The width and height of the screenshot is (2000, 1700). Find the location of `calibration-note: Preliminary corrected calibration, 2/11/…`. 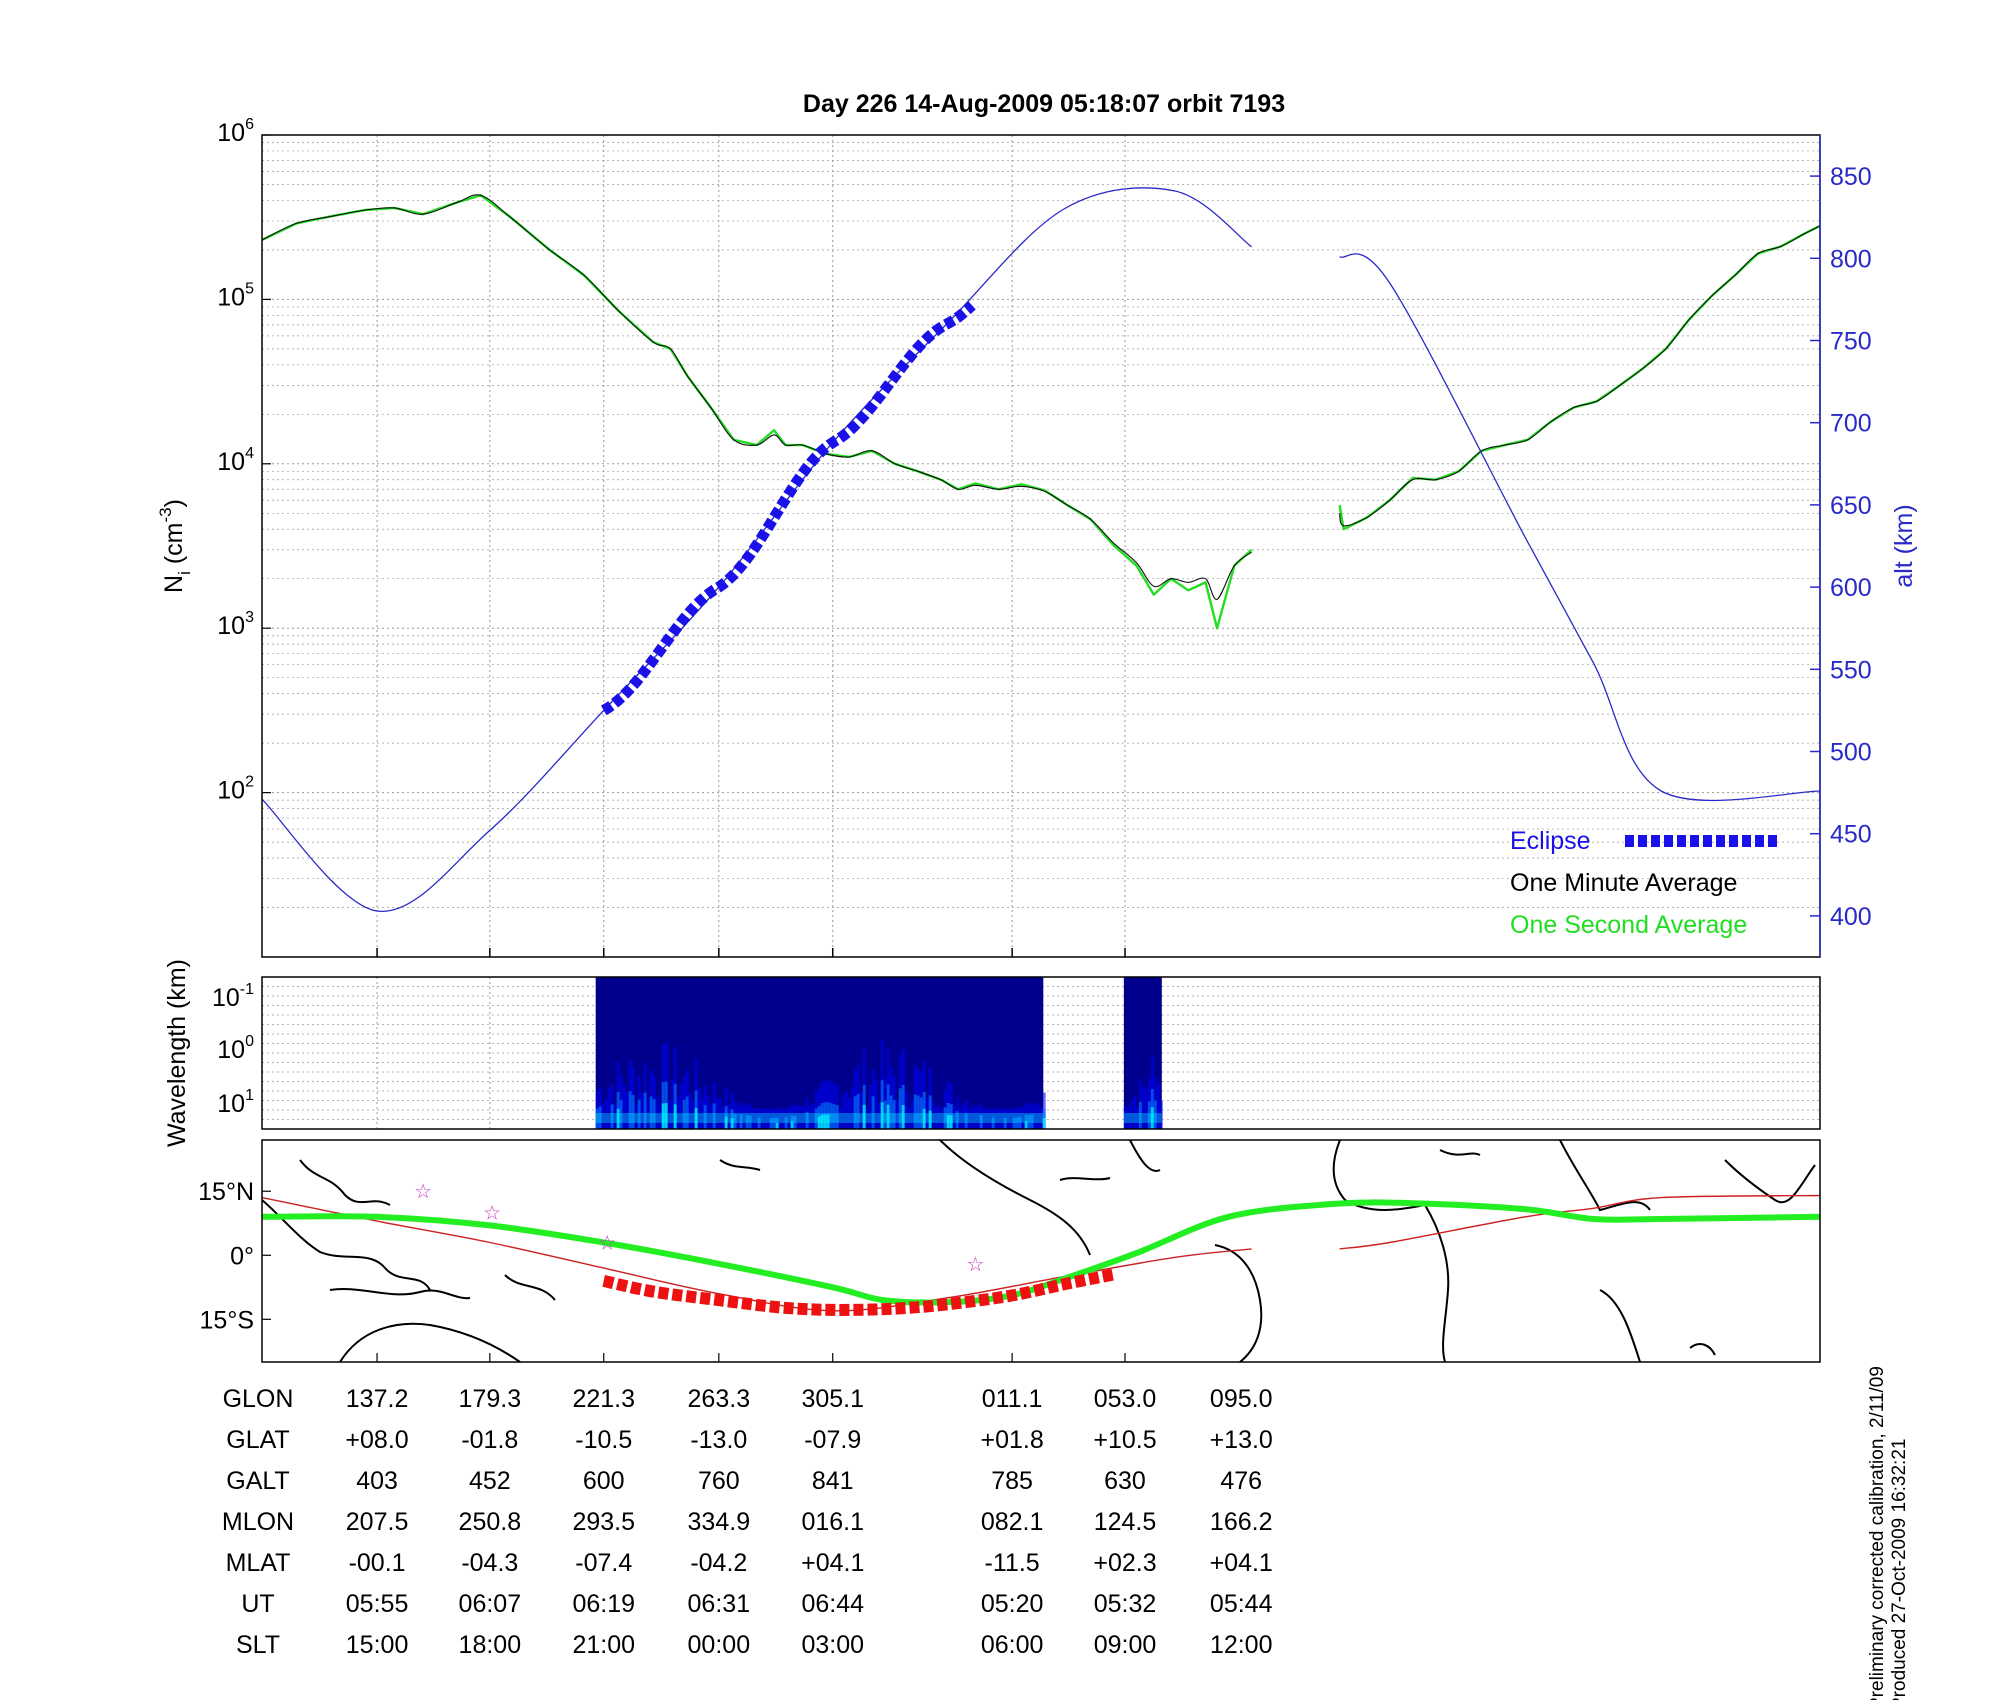

calibration-note: Preliminary corrected calibration, 2/11/… is located at coordinates (1877, 1533).